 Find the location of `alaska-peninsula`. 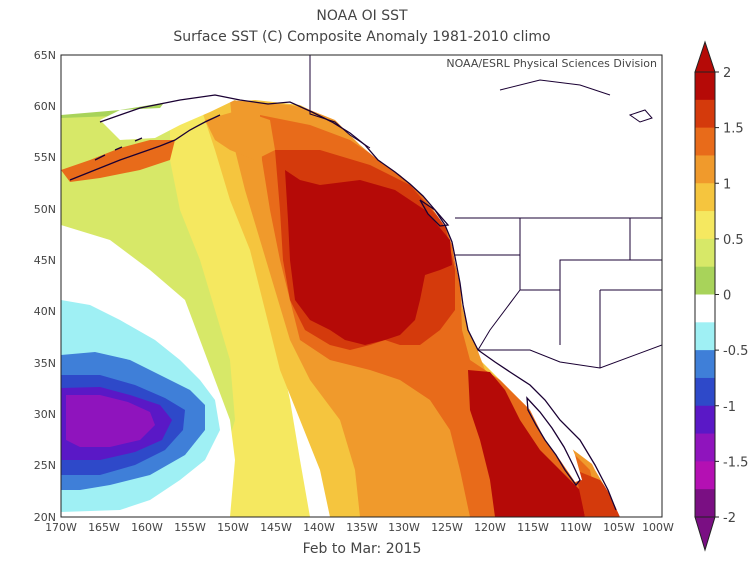

alaska-peninsula is located at coordinates (145, 147).